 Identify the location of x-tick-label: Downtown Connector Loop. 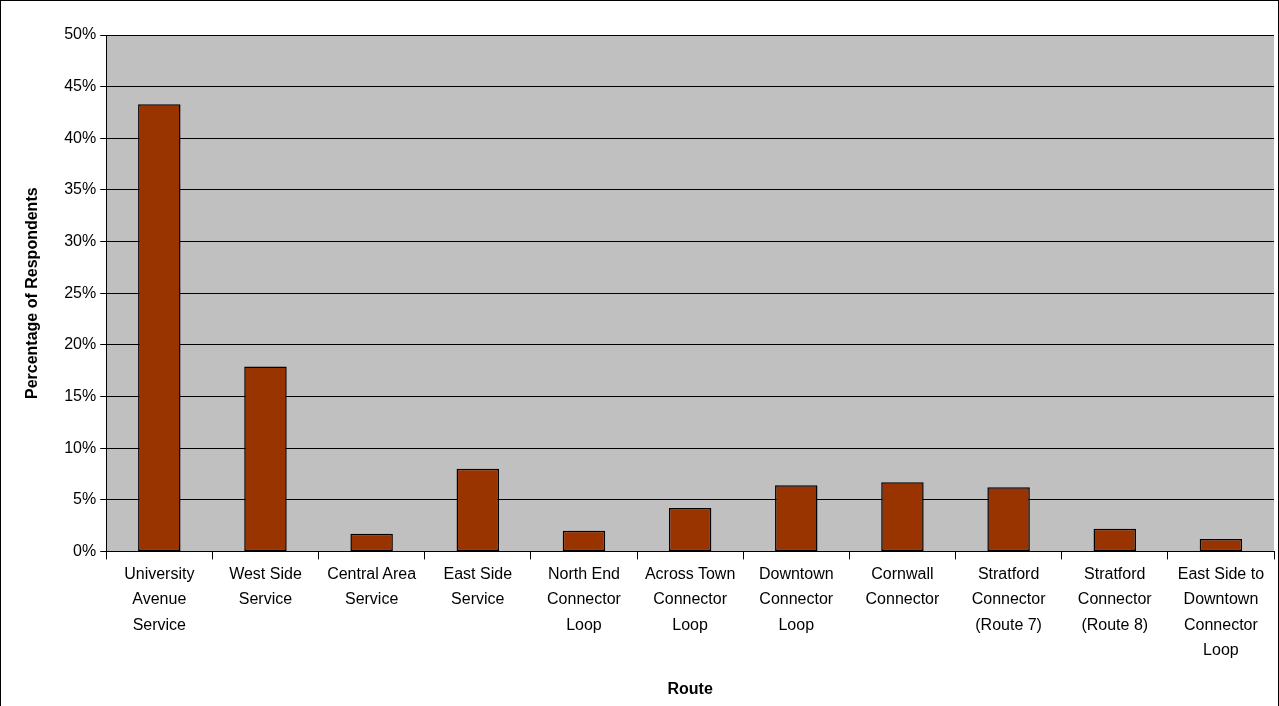
(796, 598).